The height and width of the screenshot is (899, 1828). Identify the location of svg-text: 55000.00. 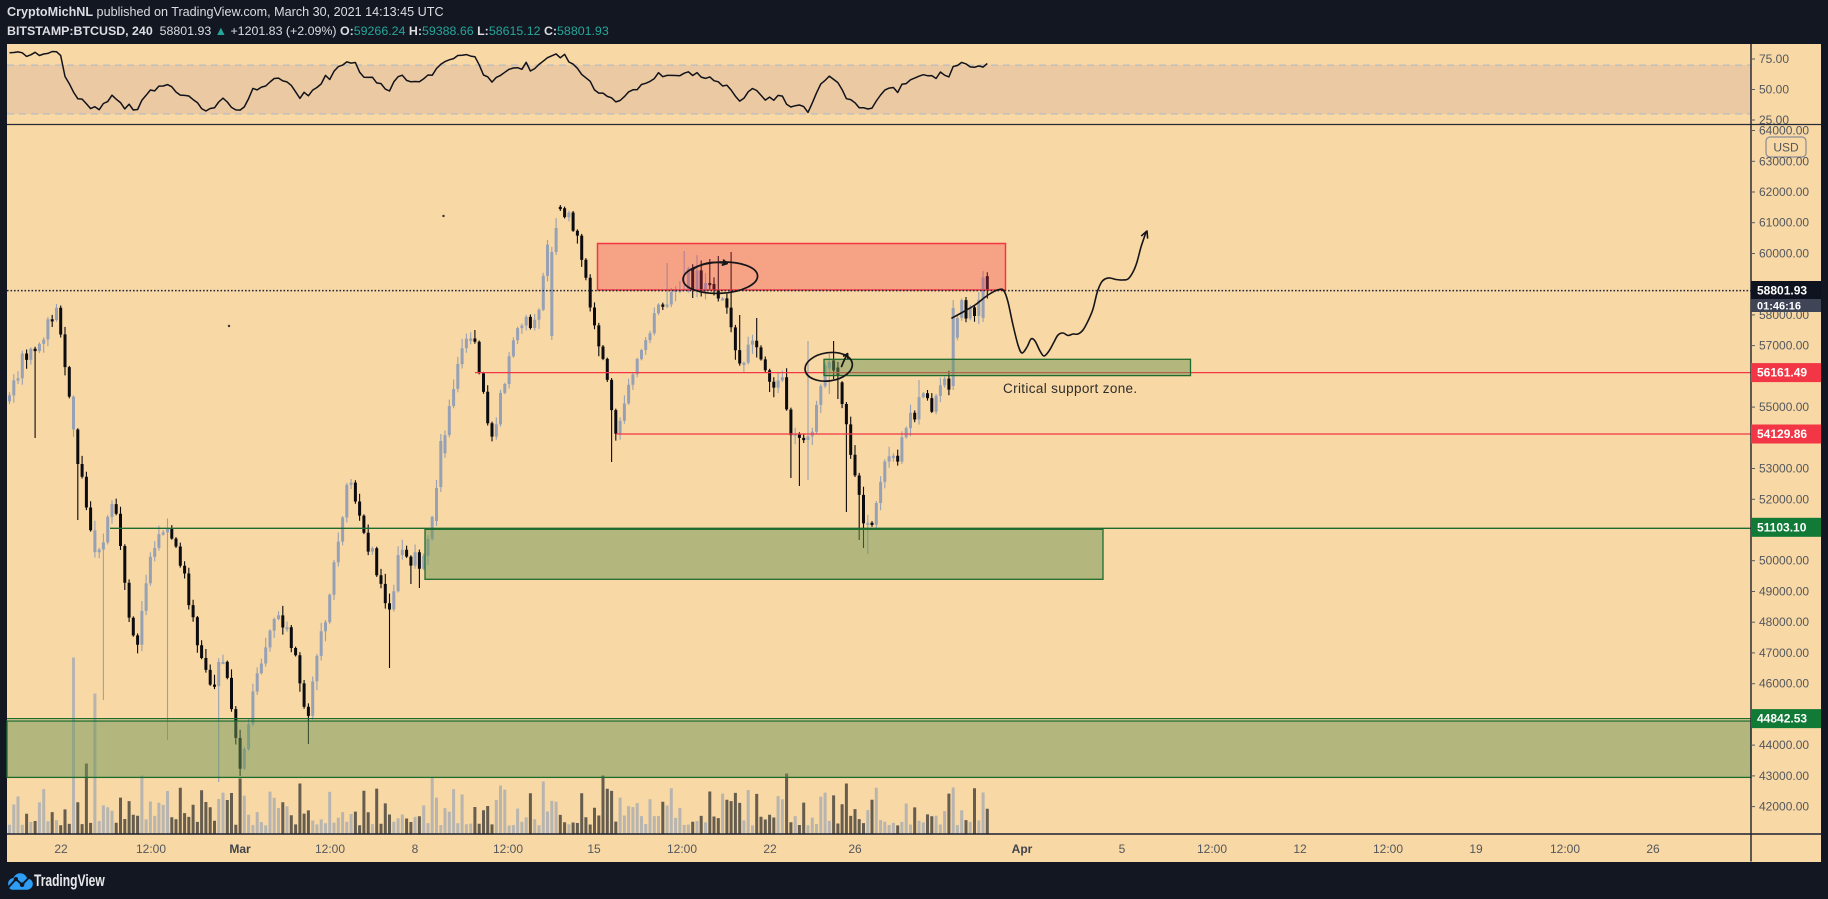
(1784, 407).